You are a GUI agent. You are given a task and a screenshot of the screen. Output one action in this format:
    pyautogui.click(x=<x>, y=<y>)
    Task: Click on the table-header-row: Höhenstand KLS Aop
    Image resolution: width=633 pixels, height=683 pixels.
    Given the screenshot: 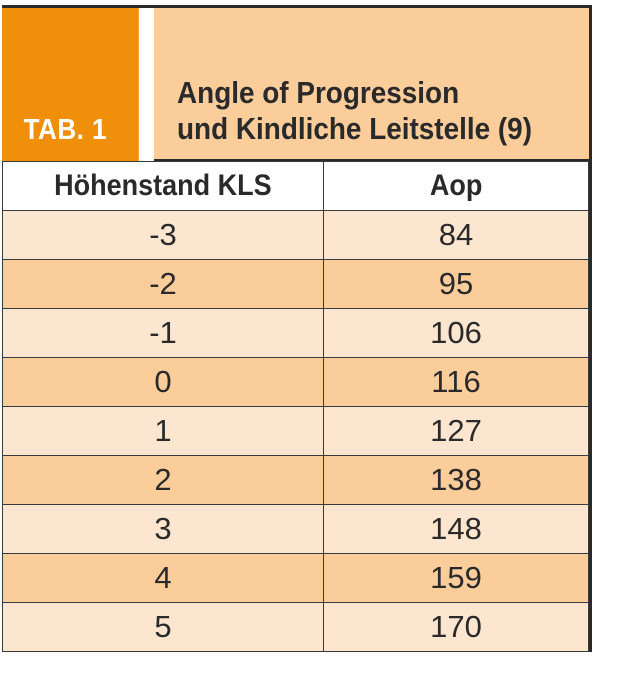 What is the action you would take?
    pyautogui.click(x=295, y=186)
    